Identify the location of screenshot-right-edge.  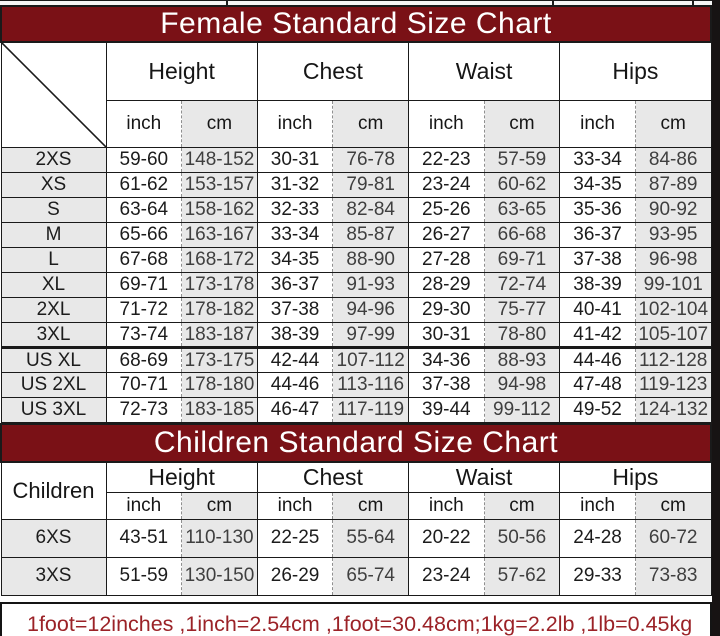
(716, 318).